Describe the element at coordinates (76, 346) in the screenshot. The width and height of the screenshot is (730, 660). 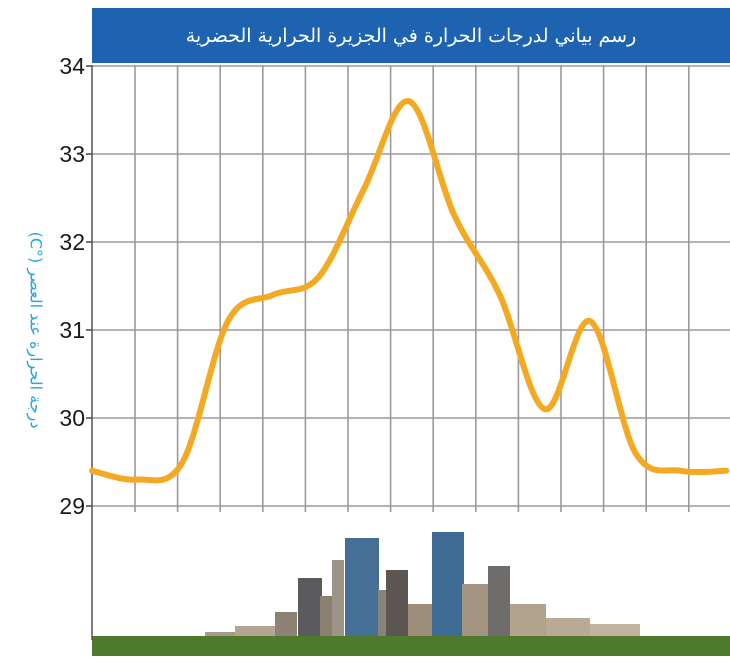
I see `y-axis: 29 30 31 32 33 34` at that location.